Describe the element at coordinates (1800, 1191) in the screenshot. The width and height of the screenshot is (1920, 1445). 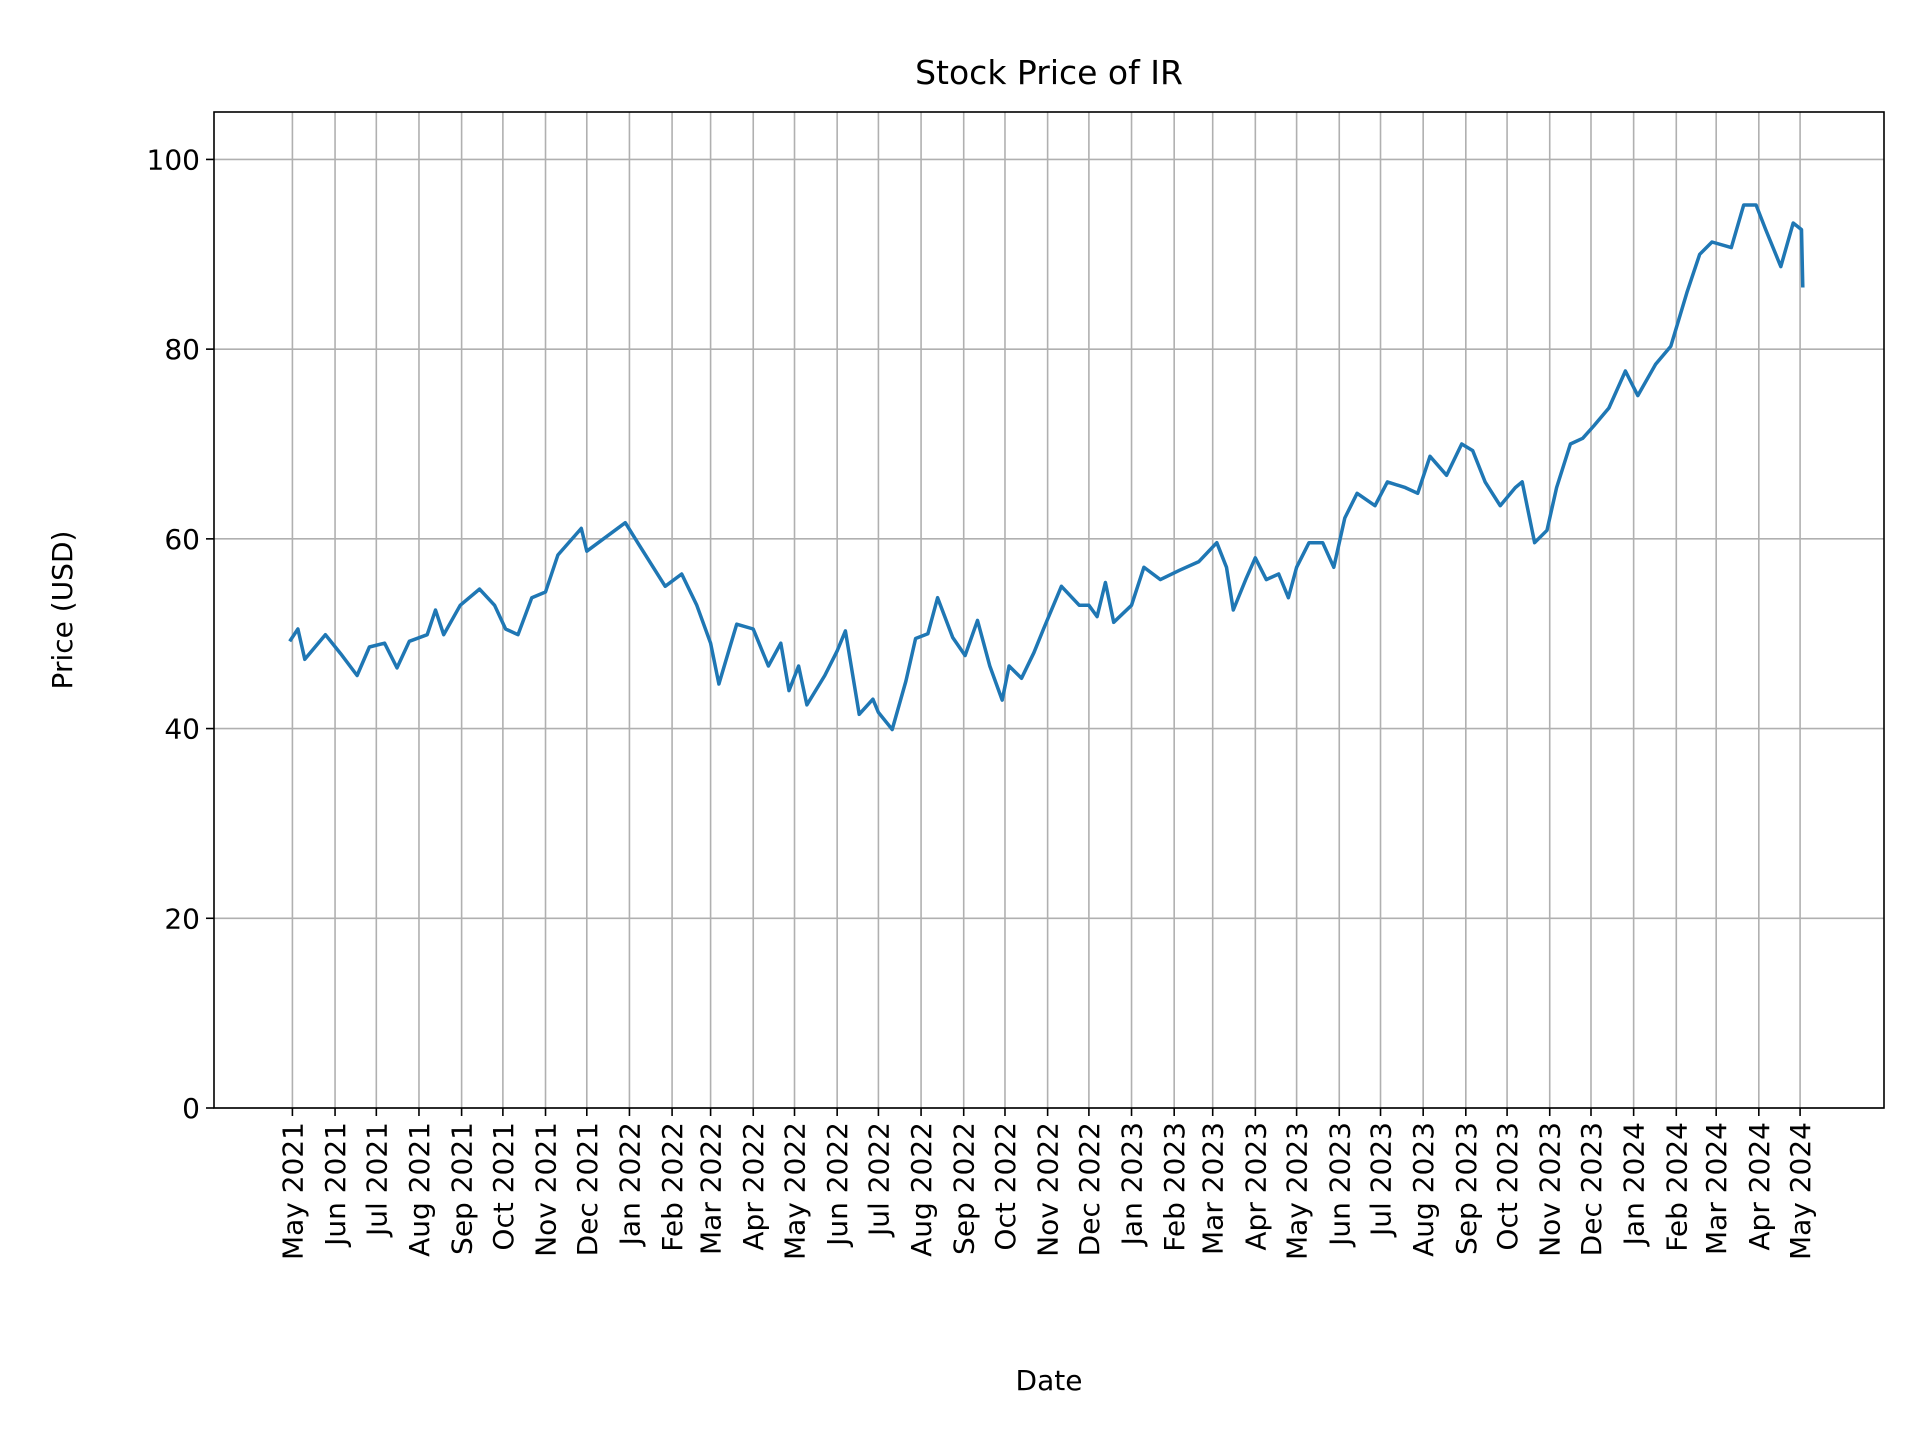
I see `x-tick-label: May 2024` at that location.